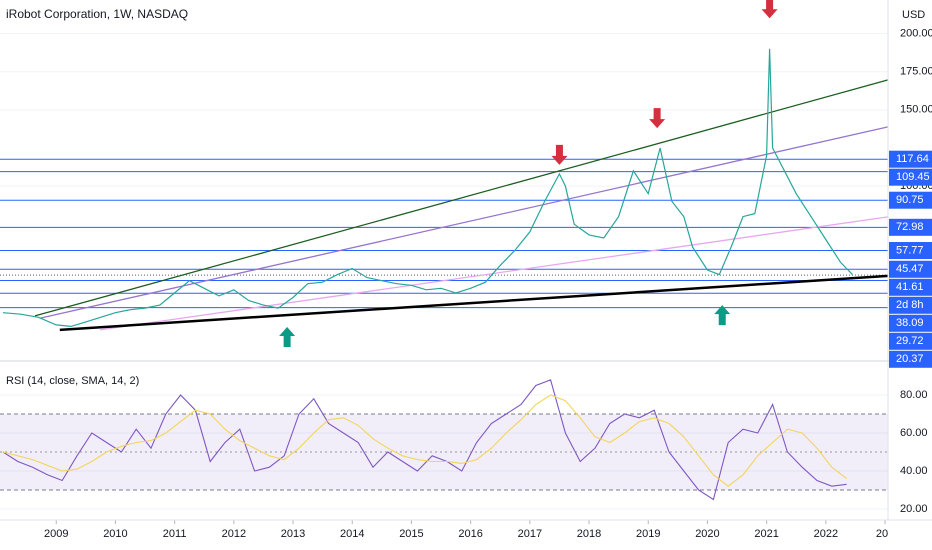 The width and height of the screenshot is (932, 550). Describe the element at coordinates (411, 534) in the screenshot. I see `x-tick-label: 2015` at that location.